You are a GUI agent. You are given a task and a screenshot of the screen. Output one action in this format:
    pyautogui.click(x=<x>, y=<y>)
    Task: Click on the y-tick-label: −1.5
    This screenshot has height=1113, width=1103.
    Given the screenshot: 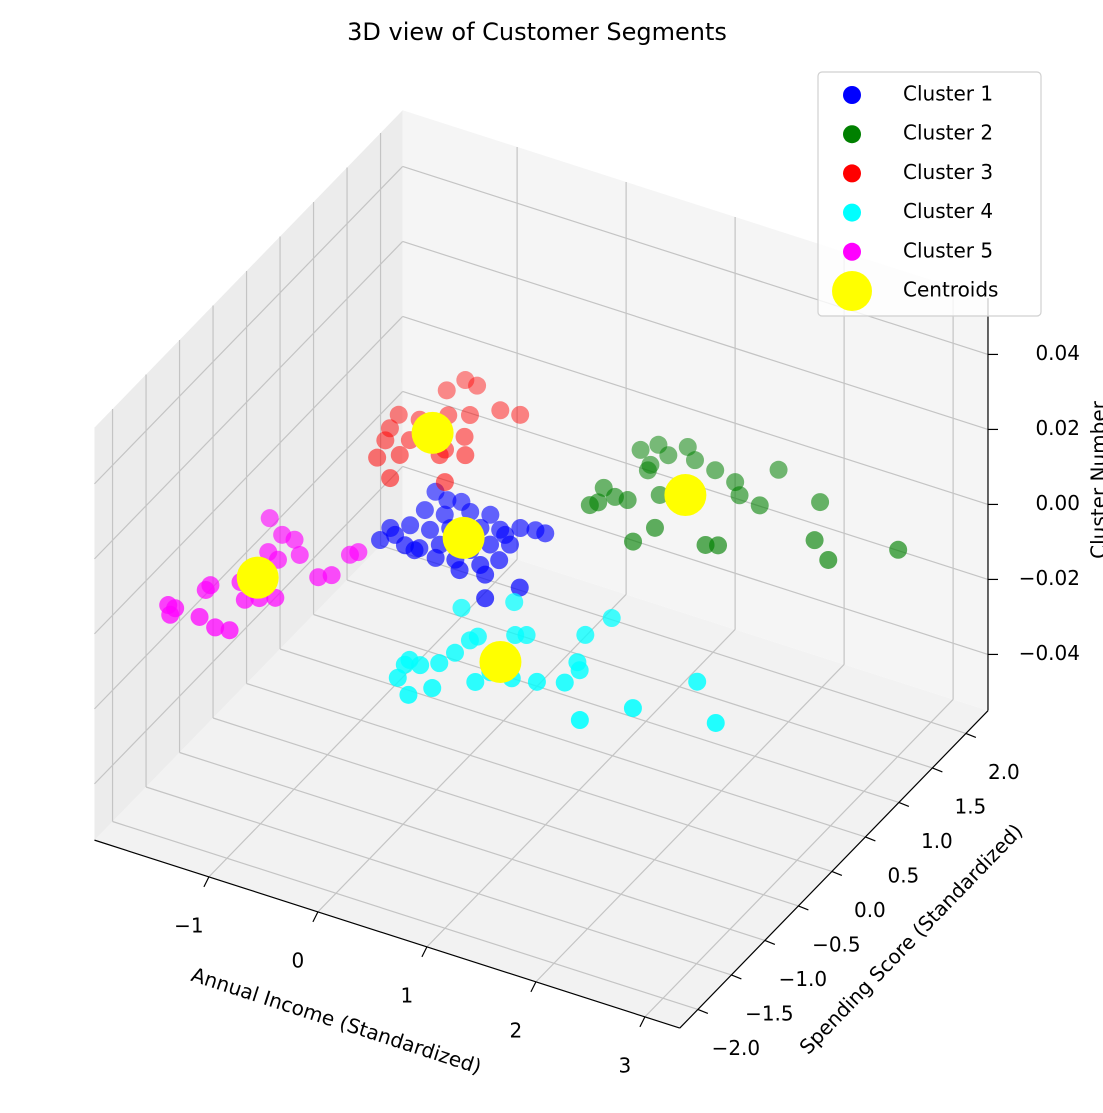 What is the action you would take?
    pyautogui.click(x=769, y=1013)
    